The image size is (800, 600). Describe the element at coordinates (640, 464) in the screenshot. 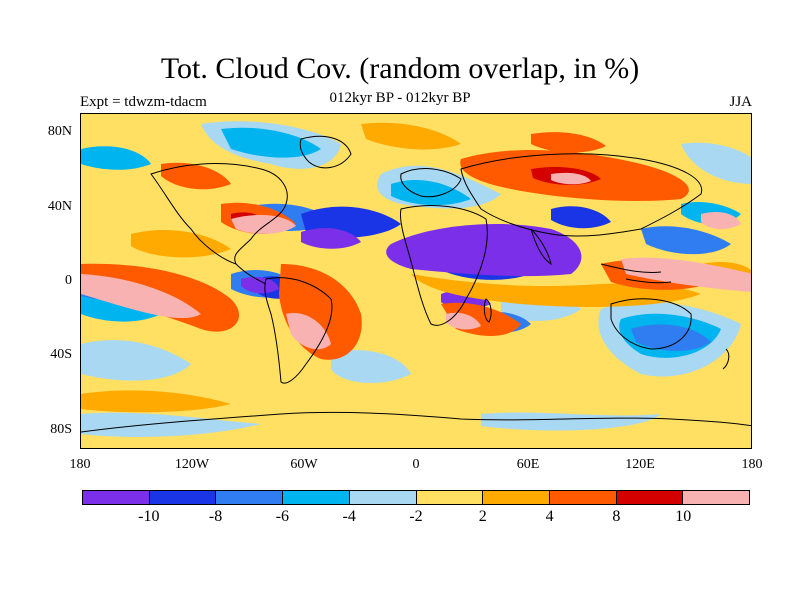

I see `lon-label-120e: 120E` at that location.